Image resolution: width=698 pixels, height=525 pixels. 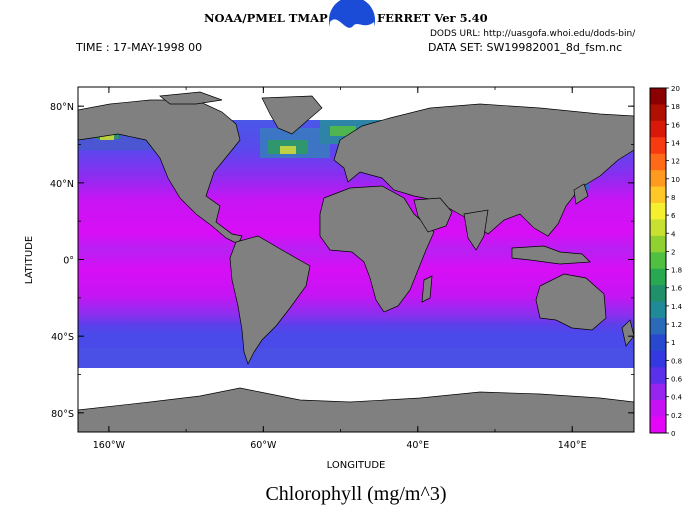 I want to click on y-tick-label: 40°N, so click(x=62, y=184).